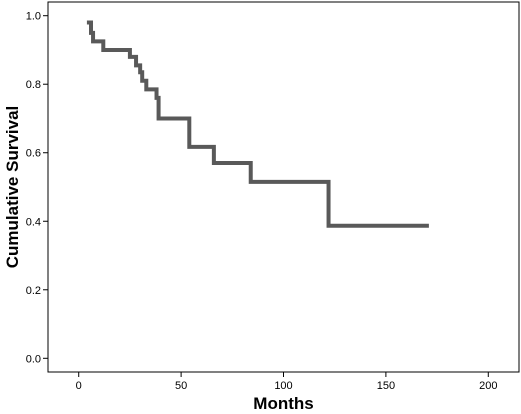  Describe the element at coordinates (33, 17) in the screenshot. I see `y-tick-label: 1.0` at that location.